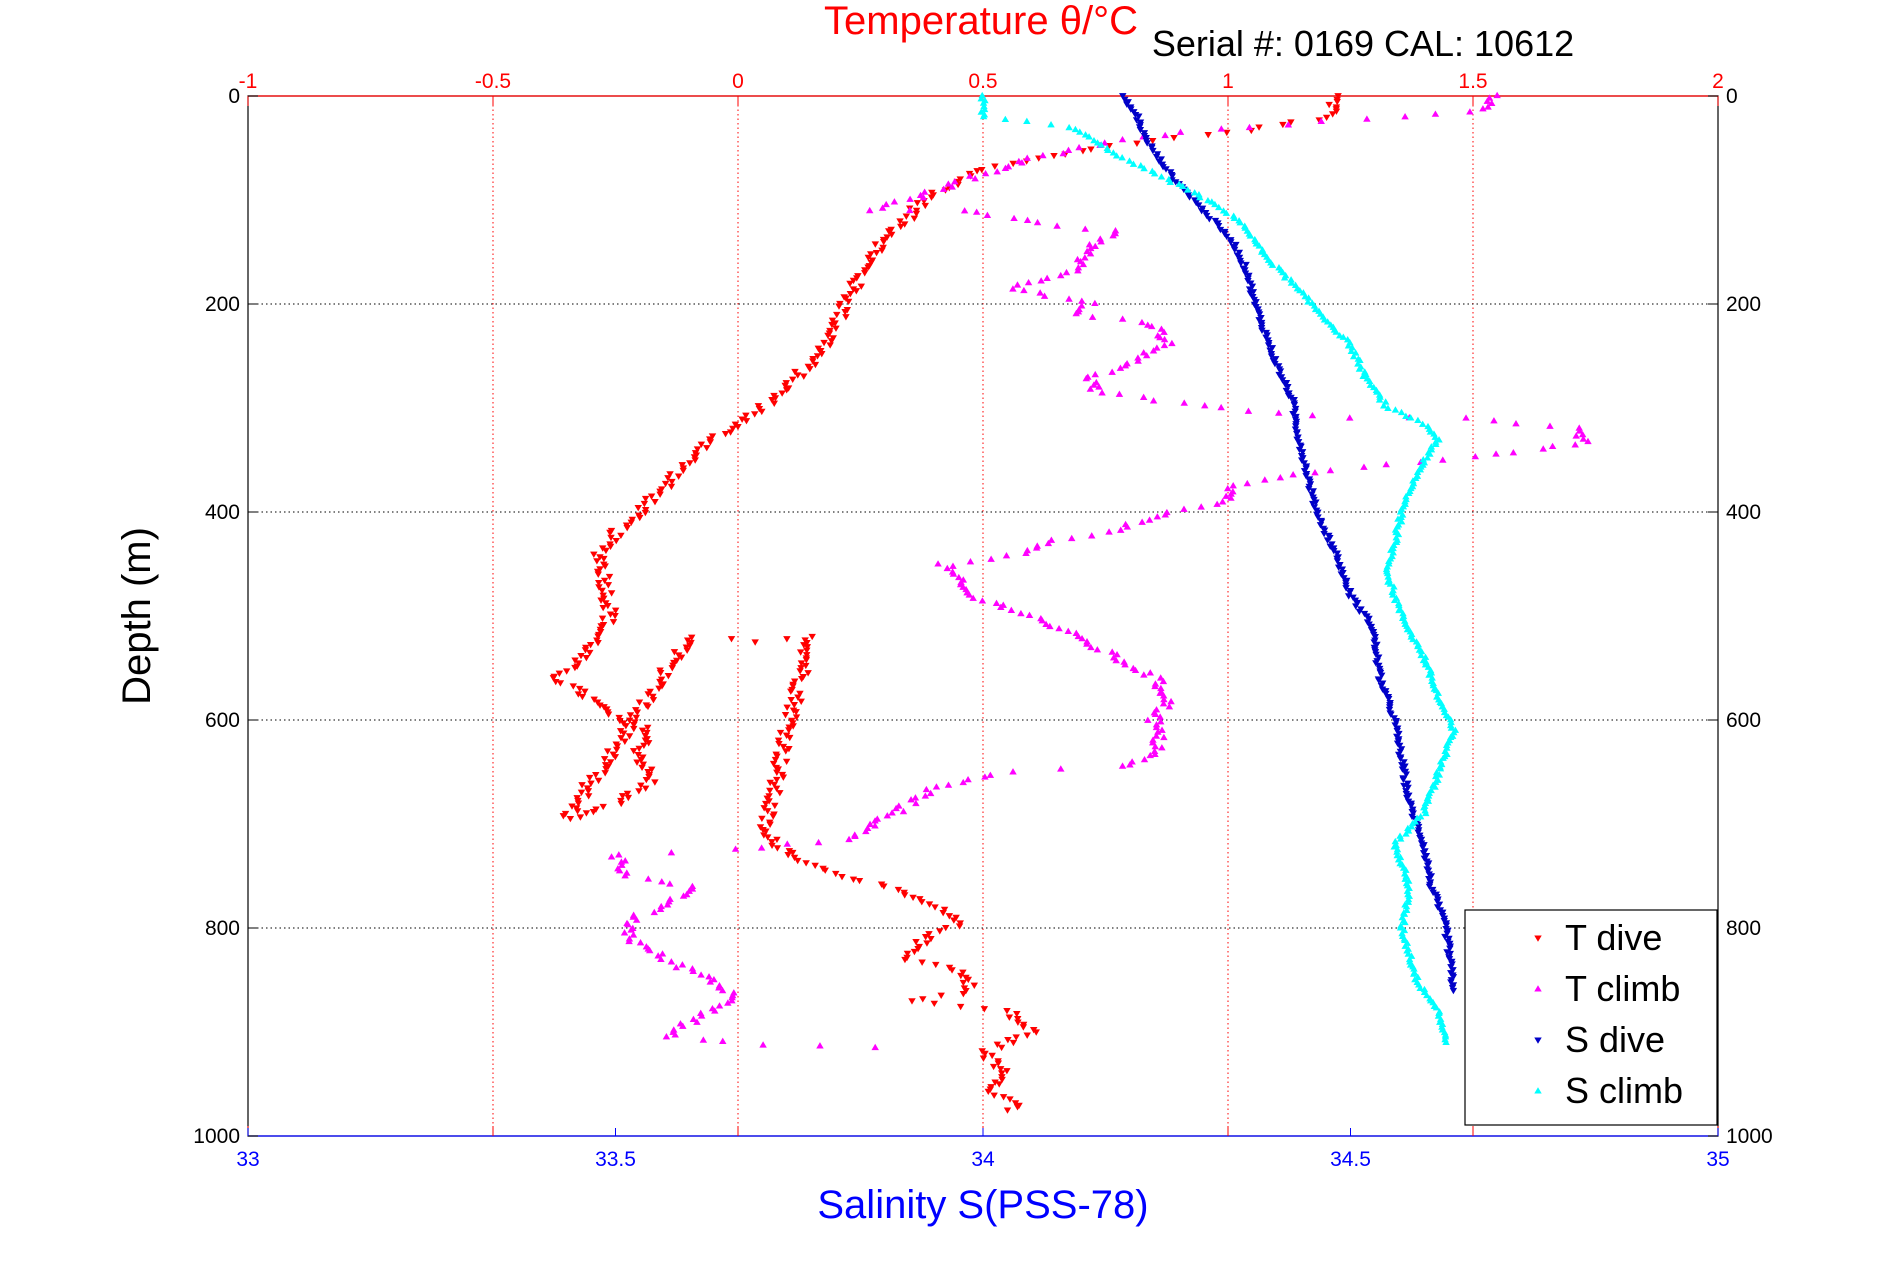 This screenshot has width=1891, height=1262. What do you see at coordinates (493, 81) in the screenshot?
I see `top-tick-label: -0.5` at bounding box center [493, 81].